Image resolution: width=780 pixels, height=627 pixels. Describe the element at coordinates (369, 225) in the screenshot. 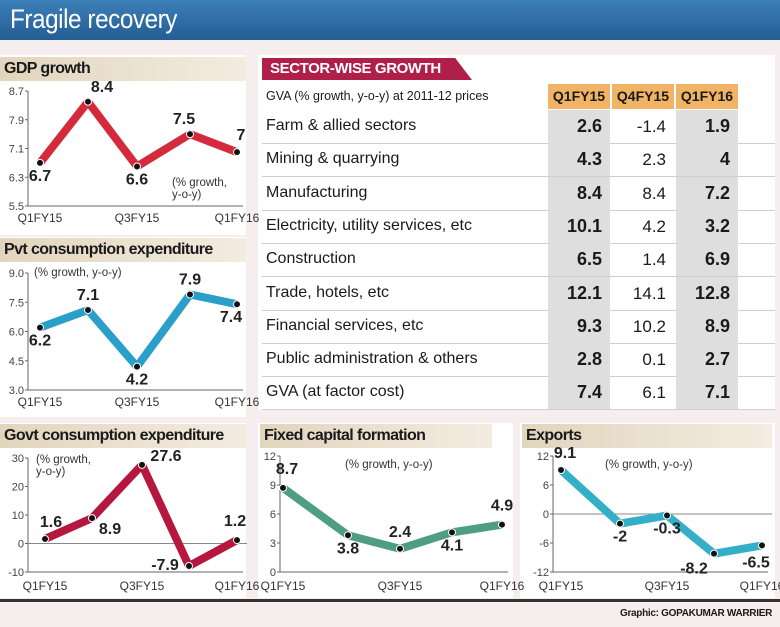

I see `sector-label: Electricity, utility services, etc` at that location.